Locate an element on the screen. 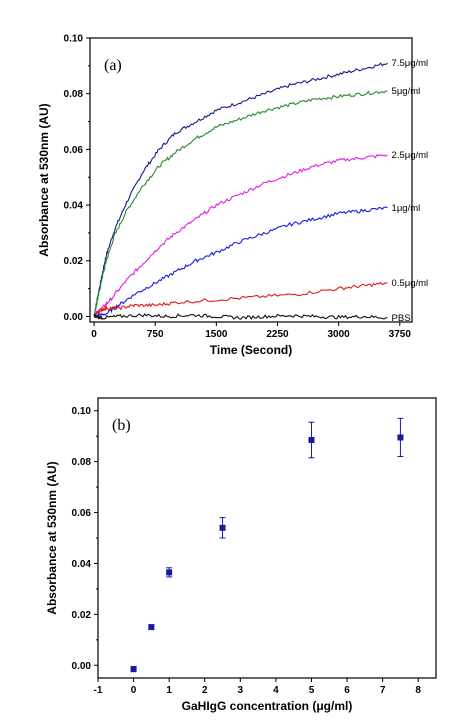 The image size is (474, 726). panel-label: (a) is located at coordinates (113, 65).